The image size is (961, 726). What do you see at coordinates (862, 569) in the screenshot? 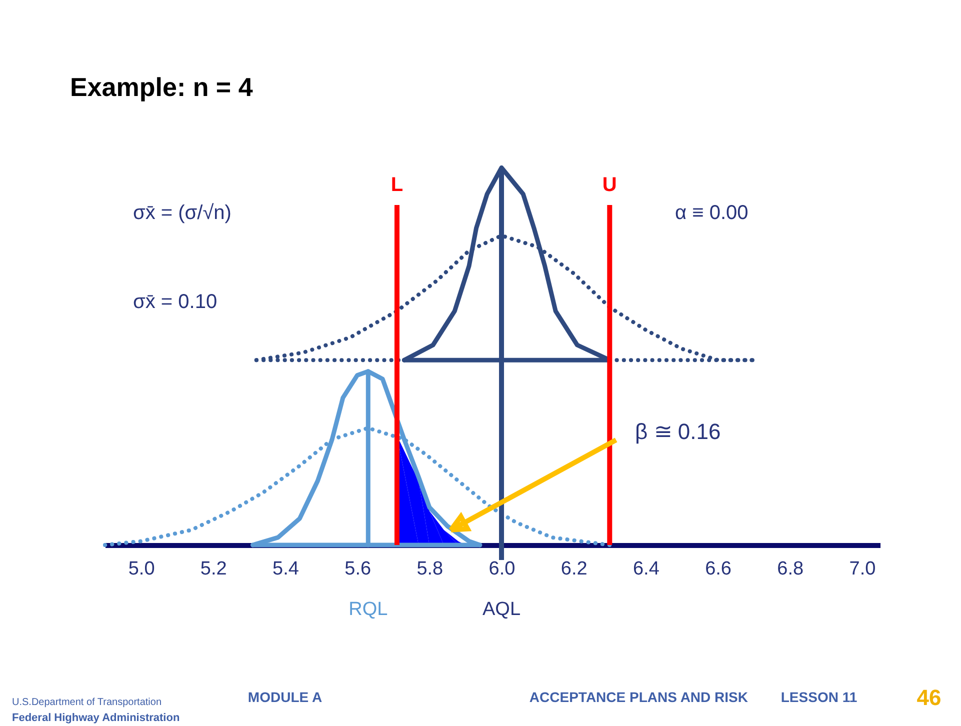
I see `x-tick-label: 7.0` at bounding box center [862, 569].